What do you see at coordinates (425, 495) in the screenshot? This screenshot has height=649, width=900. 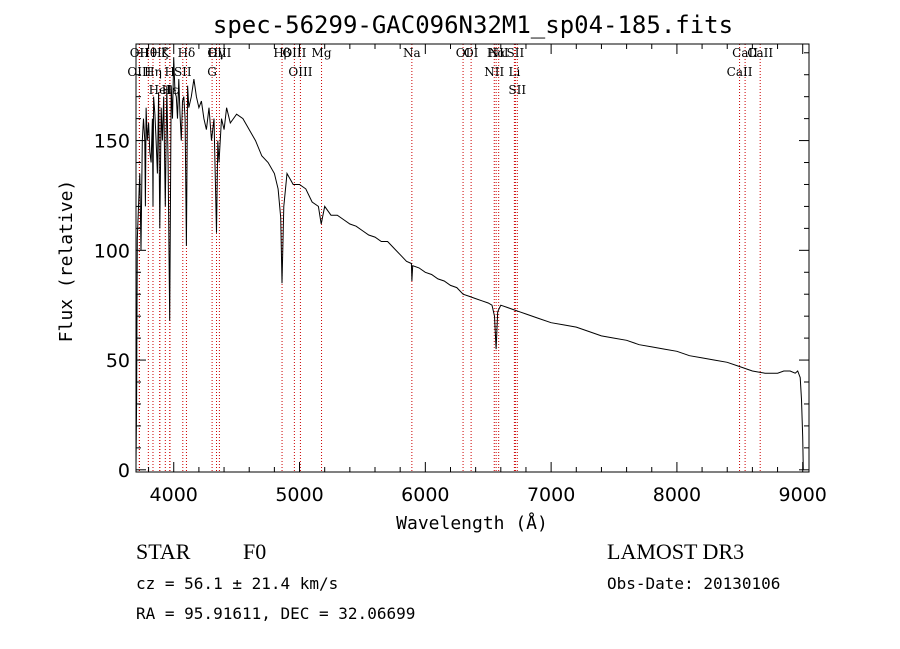 I see `x-tick-label: 6000` at bounding box center [425, 495].